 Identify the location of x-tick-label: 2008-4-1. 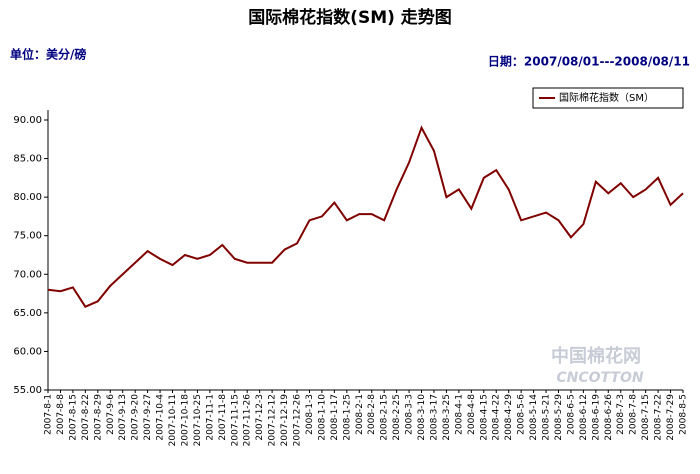
(459, 414).